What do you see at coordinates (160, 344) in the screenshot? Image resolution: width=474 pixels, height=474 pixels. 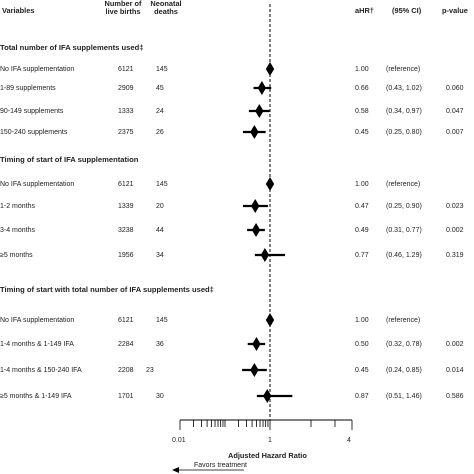 I see `row-deaths: 36` at bounding box center [160, 344].